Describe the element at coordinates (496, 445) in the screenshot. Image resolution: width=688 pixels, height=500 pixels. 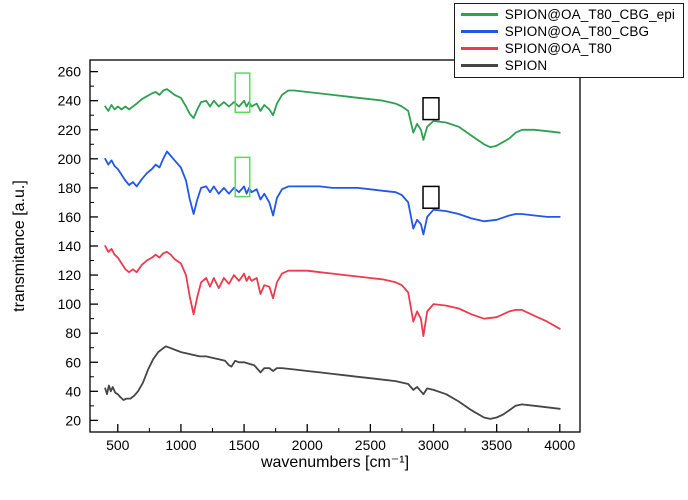
I see `x-tick-label: 3500` at that location.